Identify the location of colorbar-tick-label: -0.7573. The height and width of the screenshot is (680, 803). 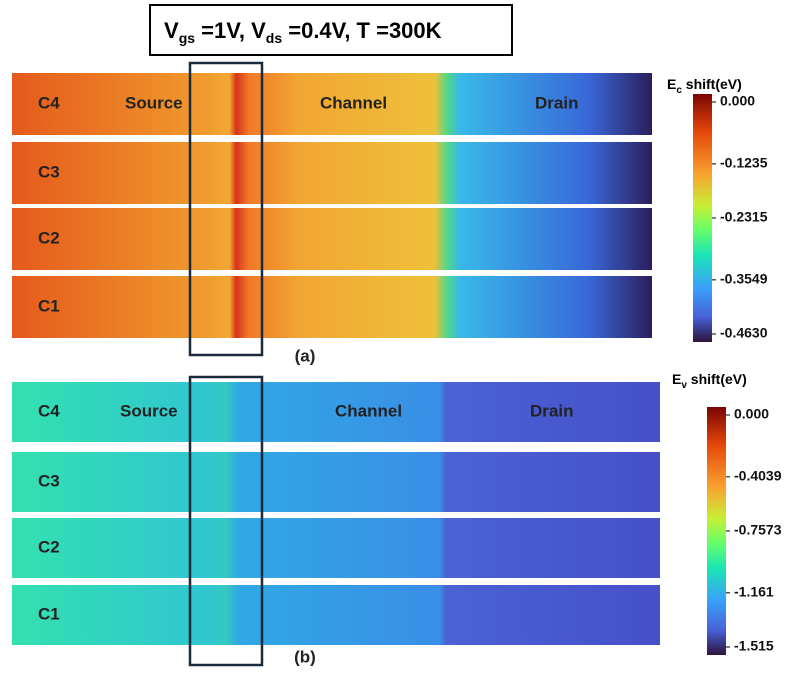
(758, 530).